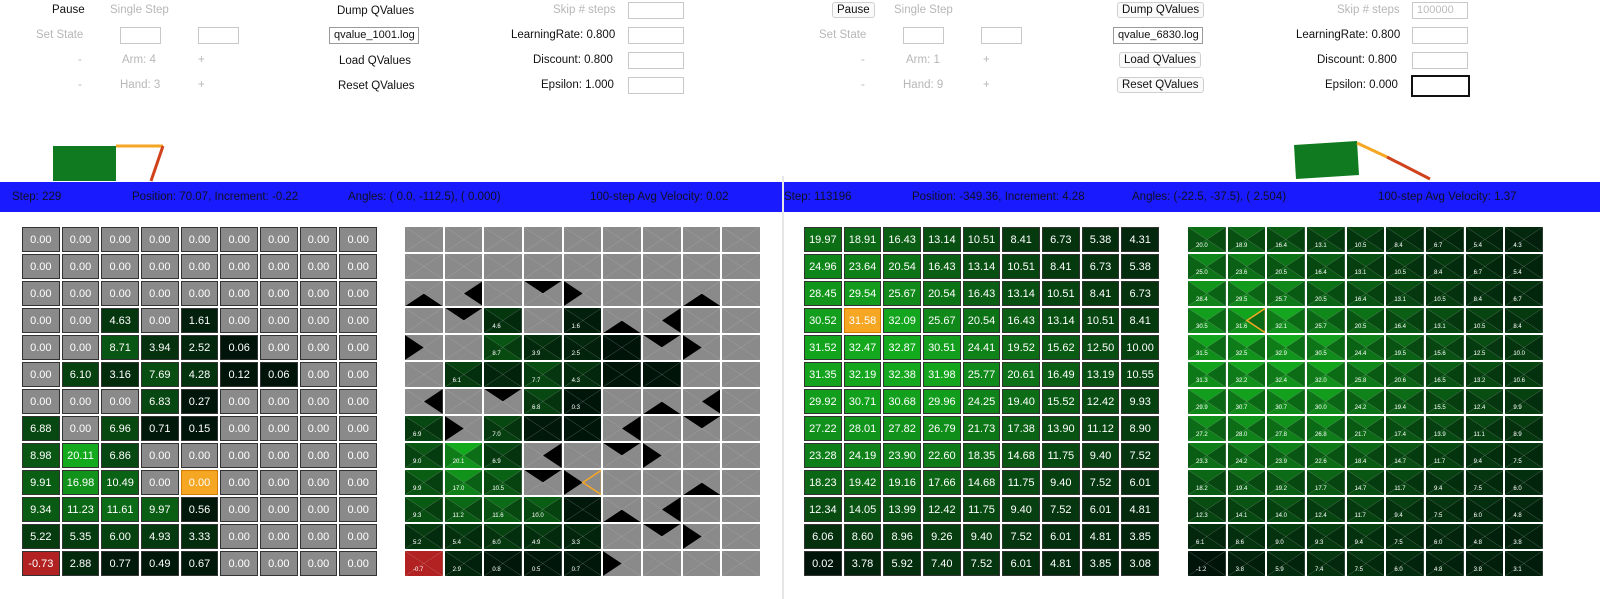 This screenshot has width=1600, height=599. I want to click on qvalue-file-input: qvalue_6830.log, so click(1158, 35).